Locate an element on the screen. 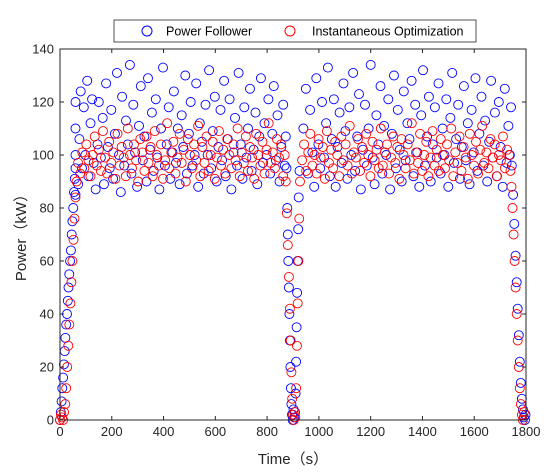  x-tick-label-600: 600 is located at coordinates (215, 431).